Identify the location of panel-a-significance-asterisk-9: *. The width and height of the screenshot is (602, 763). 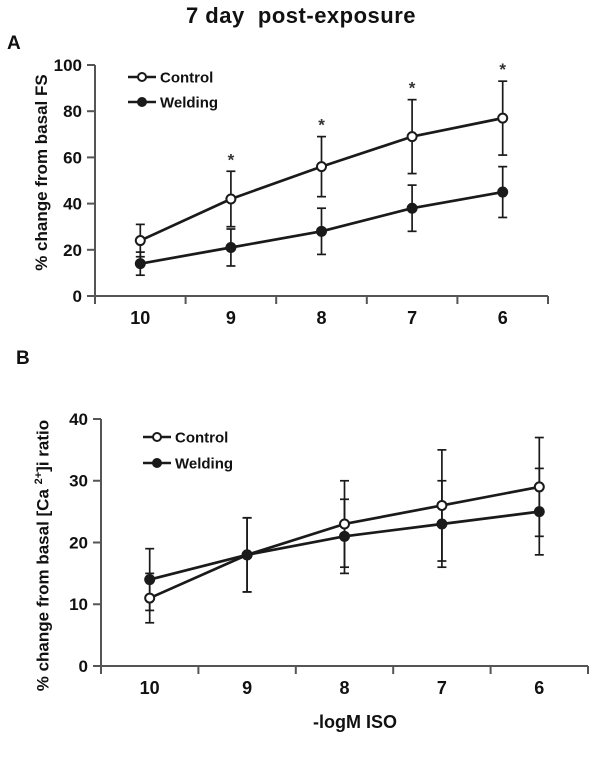
(231, 159).